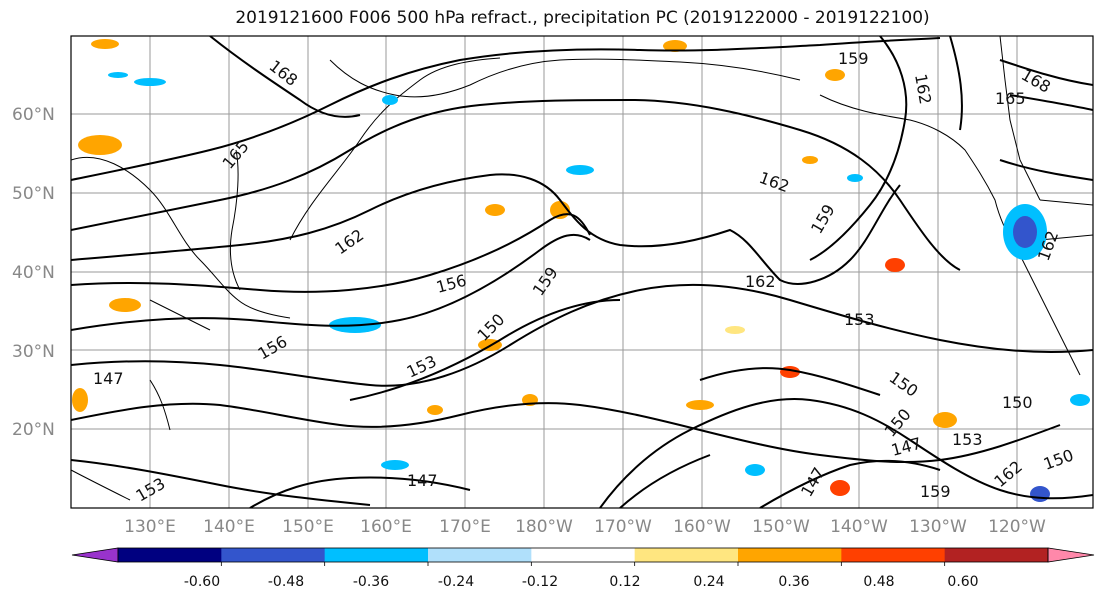  What do you see at coordinates (962, 582) in the screenshot?
I see `colorbar-tick-label: 0.60` at bounding box center [962, 582].